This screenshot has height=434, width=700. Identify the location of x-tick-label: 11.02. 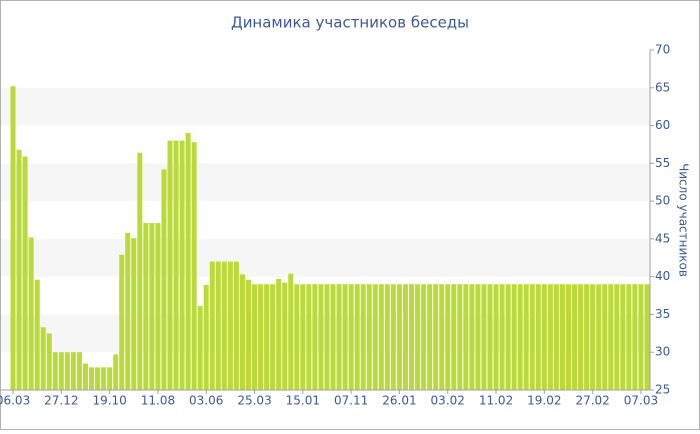
(496, 401).